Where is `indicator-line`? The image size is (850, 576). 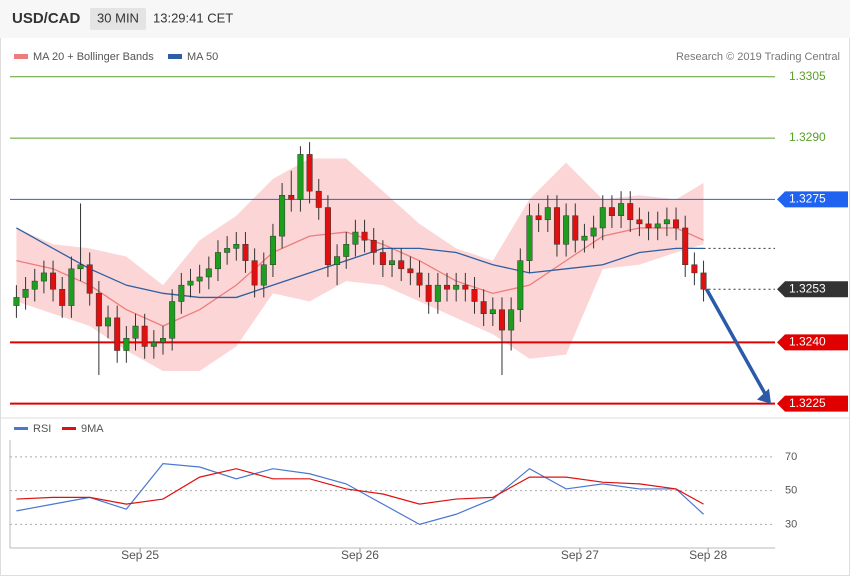 indicator-line is located at coordinates (360, 263).